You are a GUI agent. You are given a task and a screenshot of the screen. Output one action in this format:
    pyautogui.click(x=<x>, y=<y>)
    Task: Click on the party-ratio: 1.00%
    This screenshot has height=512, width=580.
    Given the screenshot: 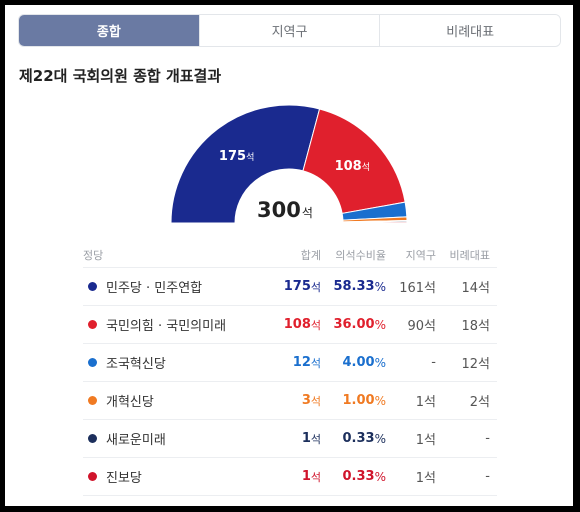 What is the action you would take?
    pyautogui.click(x=364, y=400)
    